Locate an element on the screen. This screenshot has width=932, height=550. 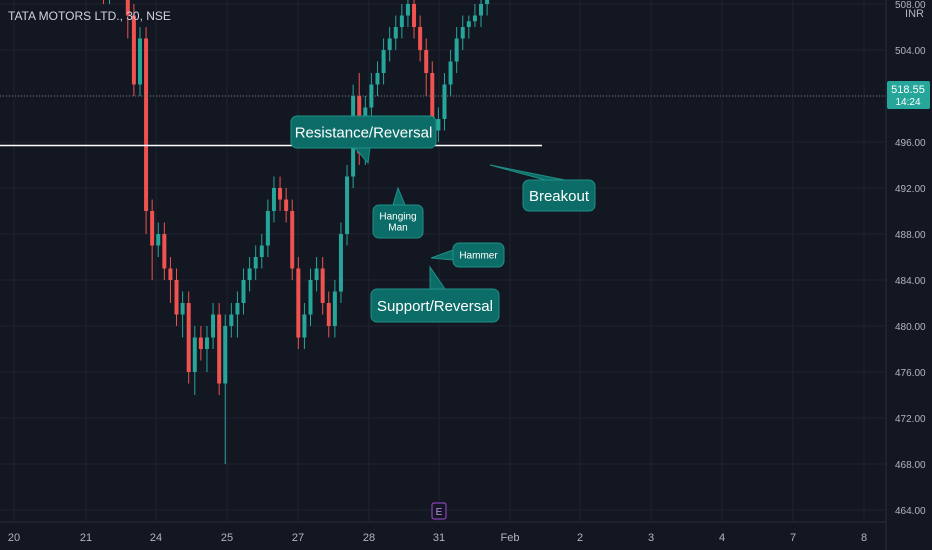
earnings-event-label: E is located at coordinates (439, 512).